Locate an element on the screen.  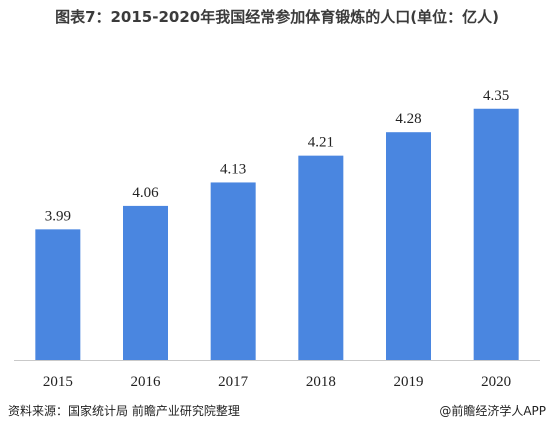
bar-2015 is located at coordinates (58, 294).